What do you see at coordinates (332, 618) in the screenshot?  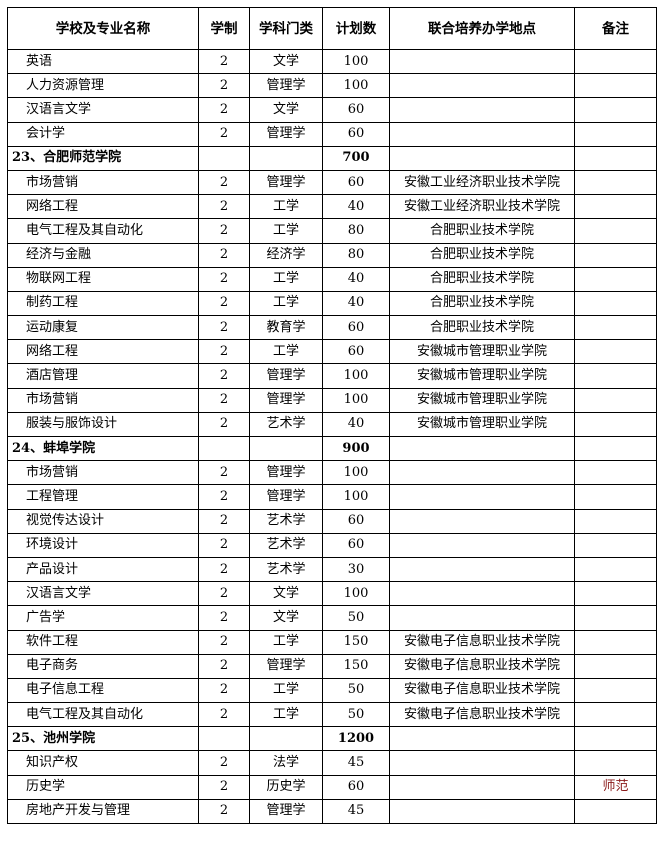 I see `table-row: 广告学 2 文学 50` at bounding box center [332, 618].